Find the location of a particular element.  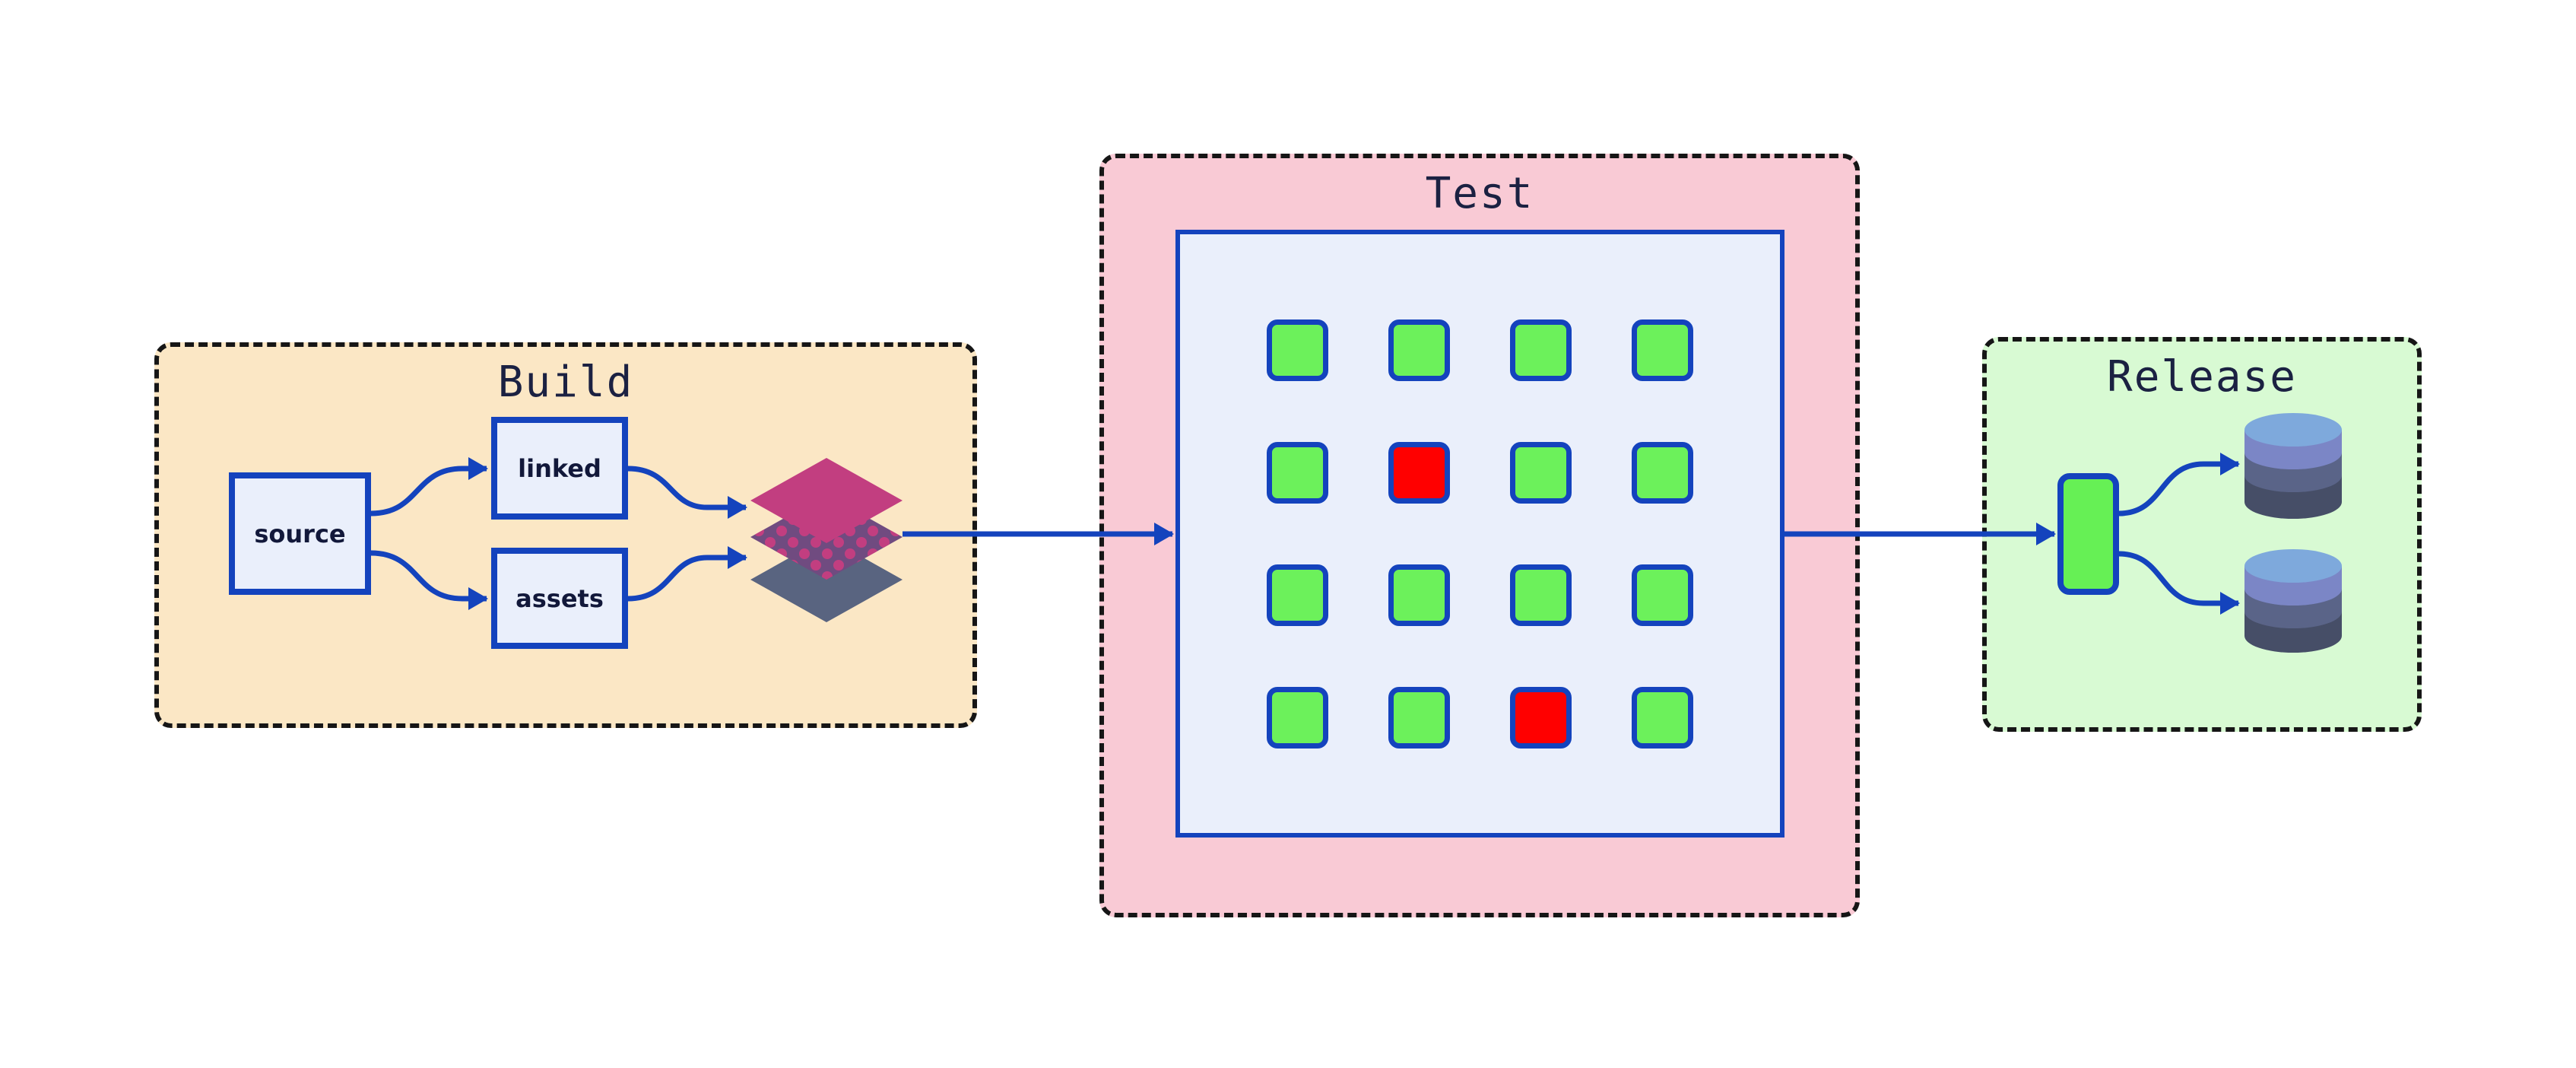

test-results-grid is located at coordinates (1480, 534).